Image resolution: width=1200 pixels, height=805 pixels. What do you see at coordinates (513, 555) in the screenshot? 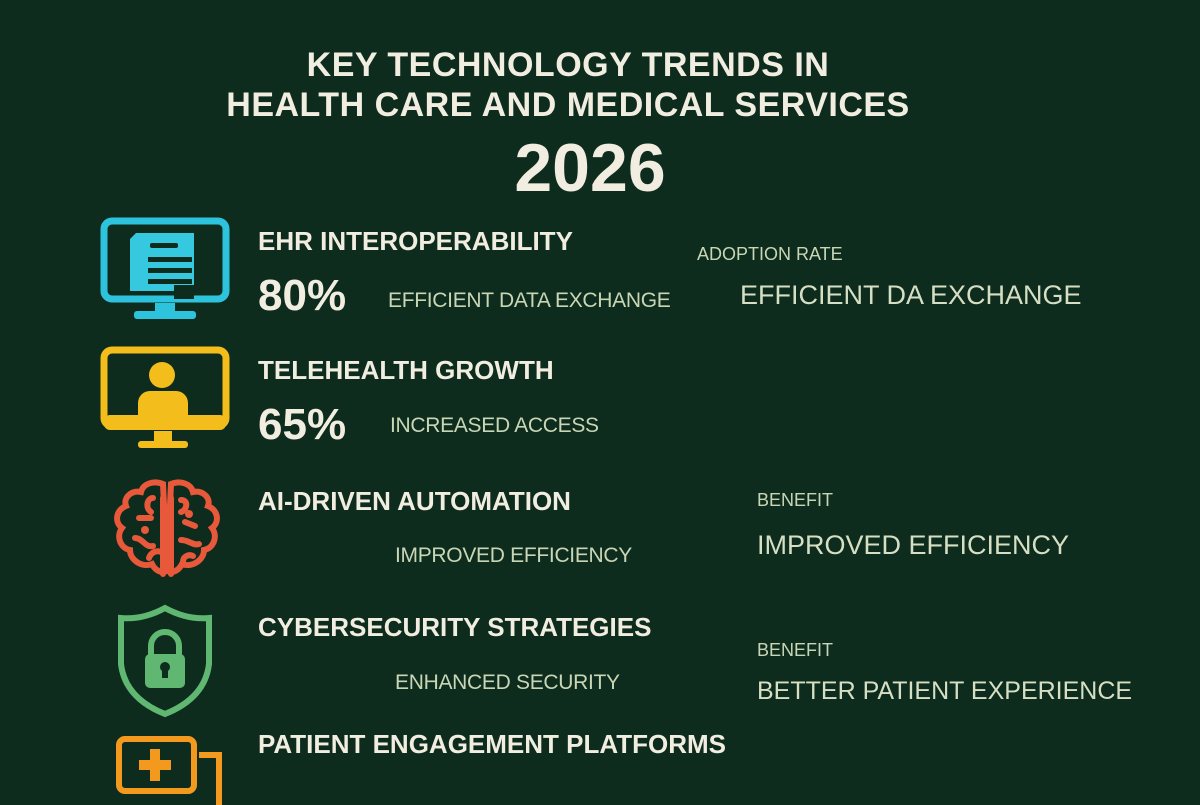
I see `trend-description-ai: IMPROVED EFFICIENCY` at bounding box center [513, 555].